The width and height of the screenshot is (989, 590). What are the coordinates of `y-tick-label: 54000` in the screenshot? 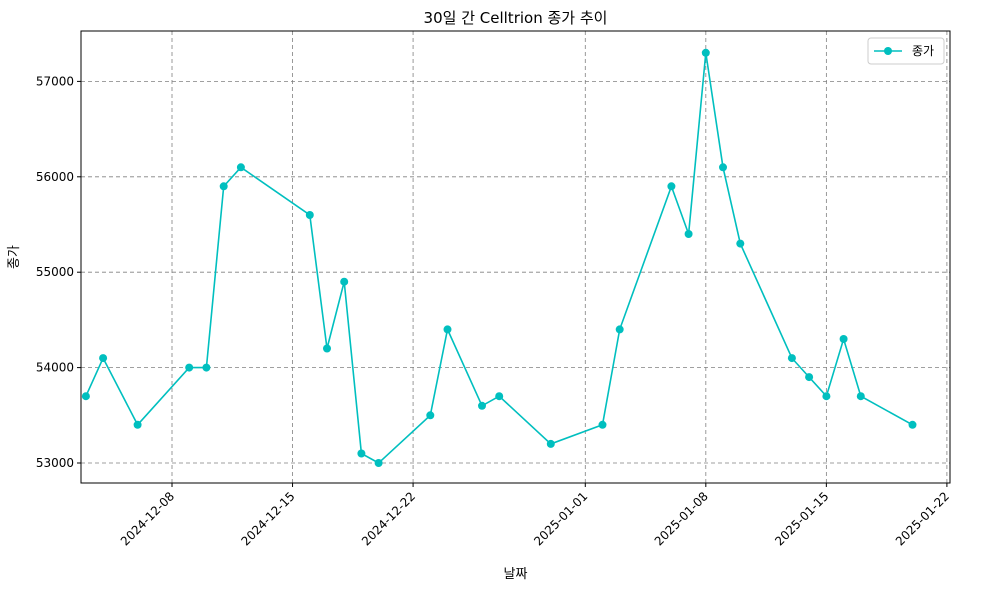 It's located at (55, 368).